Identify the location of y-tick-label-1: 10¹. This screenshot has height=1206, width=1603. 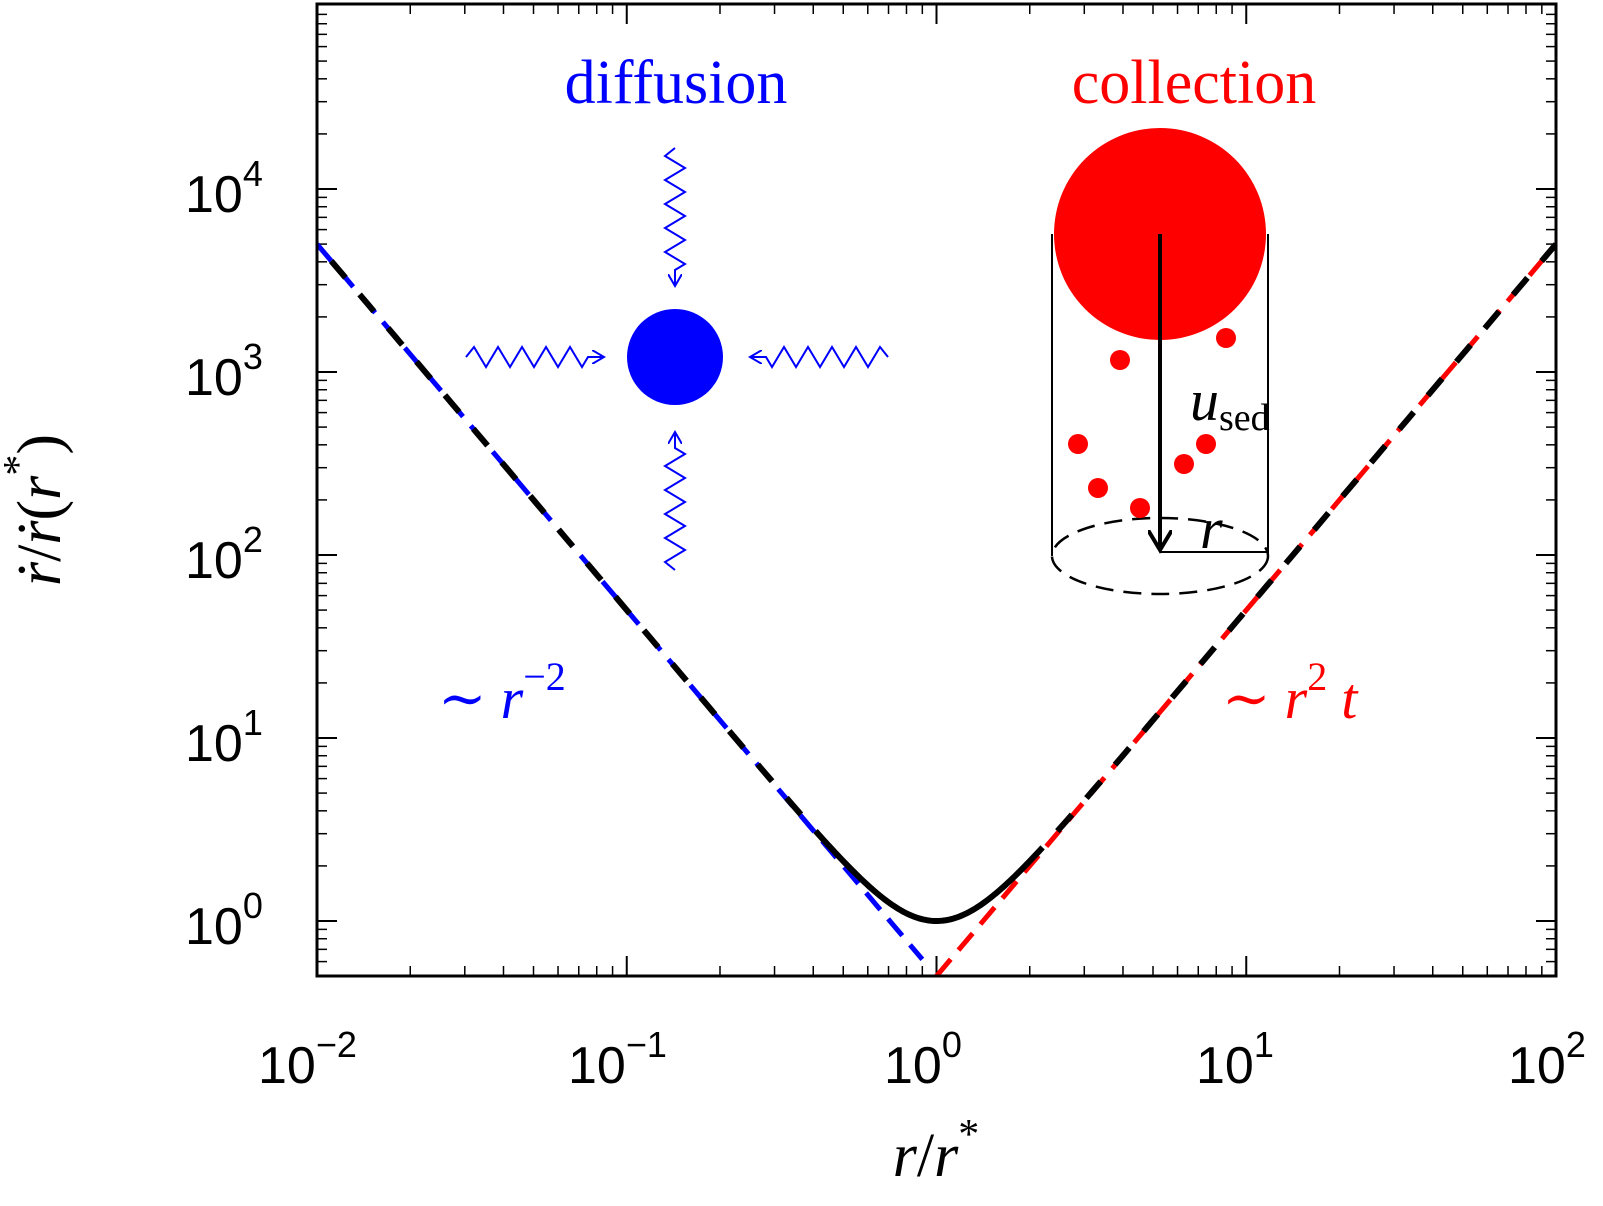
(224, 737).